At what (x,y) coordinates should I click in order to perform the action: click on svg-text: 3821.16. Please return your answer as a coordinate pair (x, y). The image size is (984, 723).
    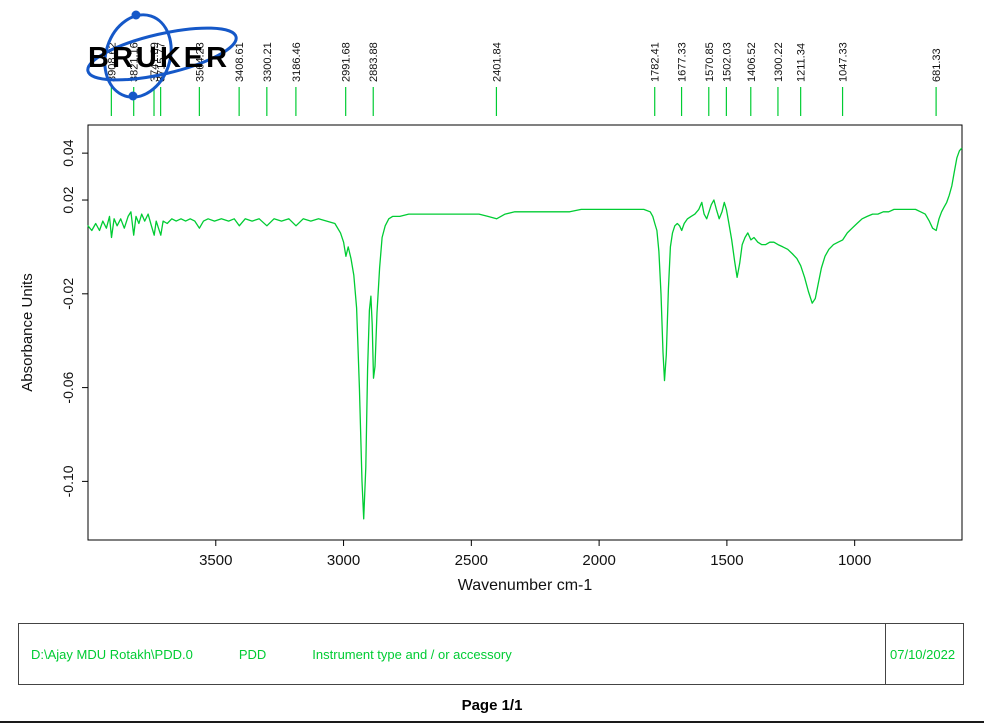
    Looking at the image, I should click on (135, 62).